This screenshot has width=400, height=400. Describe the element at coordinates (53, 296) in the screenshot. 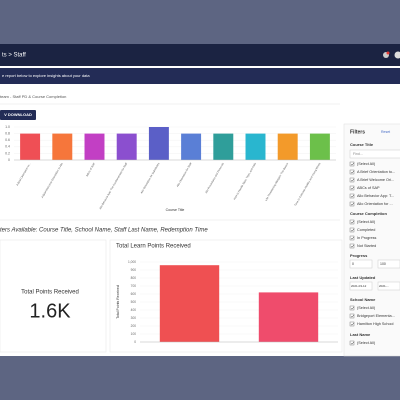

I see `kpi-card` at that location.